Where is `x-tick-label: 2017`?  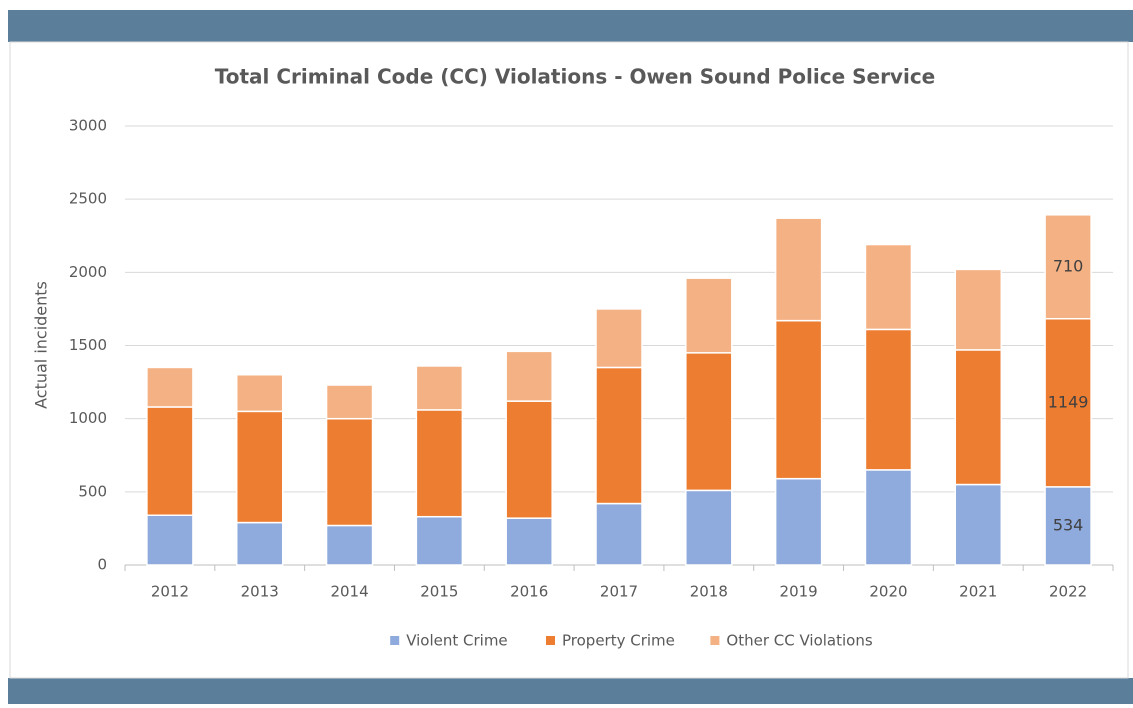
x-tick-label: 2017 is located at coordinates (619, 592).